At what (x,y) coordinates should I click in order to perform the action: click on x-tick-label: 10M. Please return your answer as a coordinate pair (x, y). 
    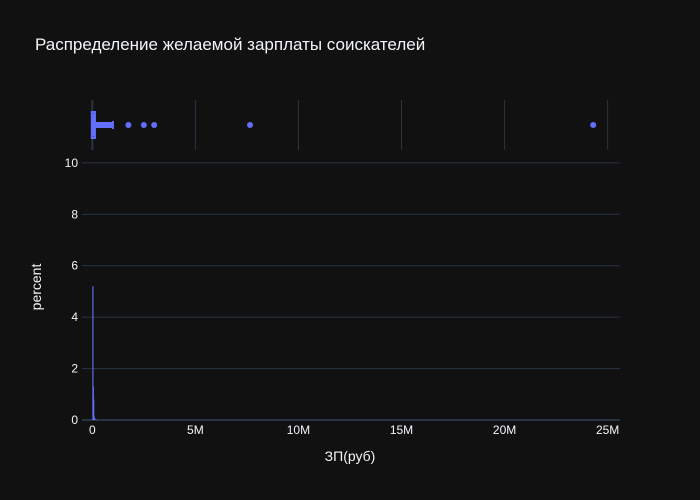
    Looking at the image, I should click on (298, 430).